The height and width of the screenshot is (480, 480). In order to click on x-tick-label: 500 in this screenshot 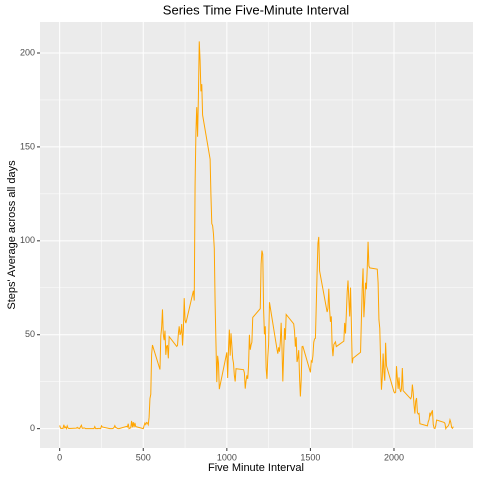, I will do `click(143, 457)`.